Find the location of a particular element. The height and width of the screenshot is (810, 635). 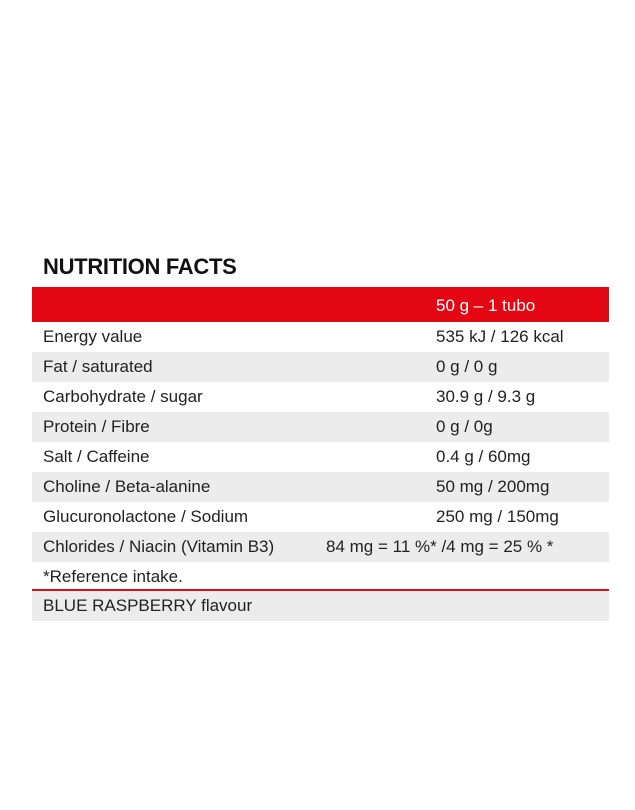

table-header: 50 g – 1 tubo is located at coordinates (320, 304).